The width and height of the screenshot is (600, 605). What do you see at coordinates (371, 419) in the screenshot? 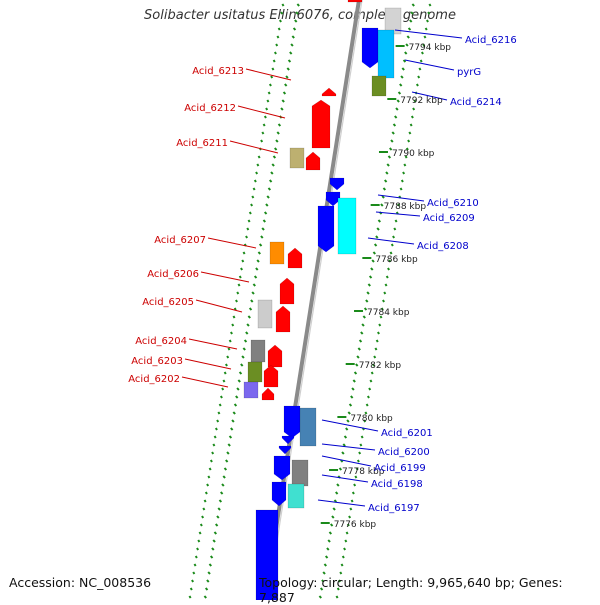
I see `scale-label-7780-kbp: 7780 kbp` at bounding box center [371, 419].